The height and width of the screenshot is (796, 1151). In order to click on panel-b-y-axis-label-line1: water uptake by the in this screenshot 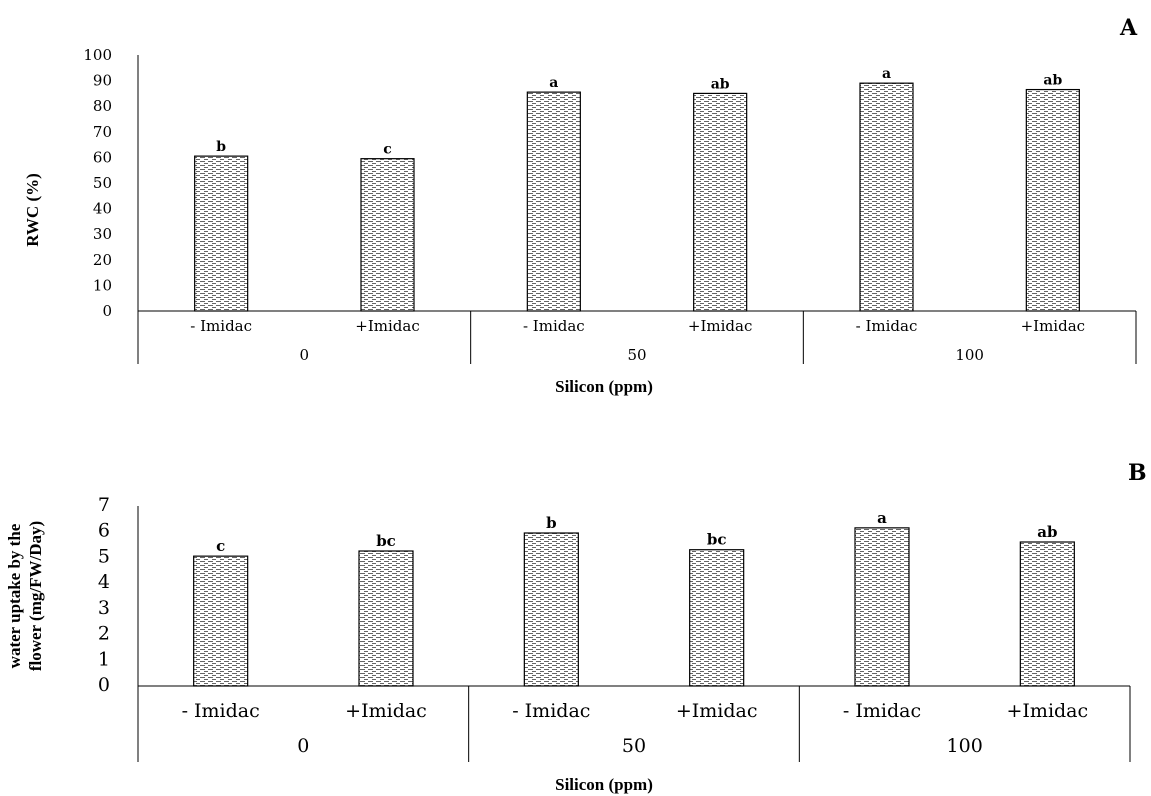, I will do `click(14, 595)`.